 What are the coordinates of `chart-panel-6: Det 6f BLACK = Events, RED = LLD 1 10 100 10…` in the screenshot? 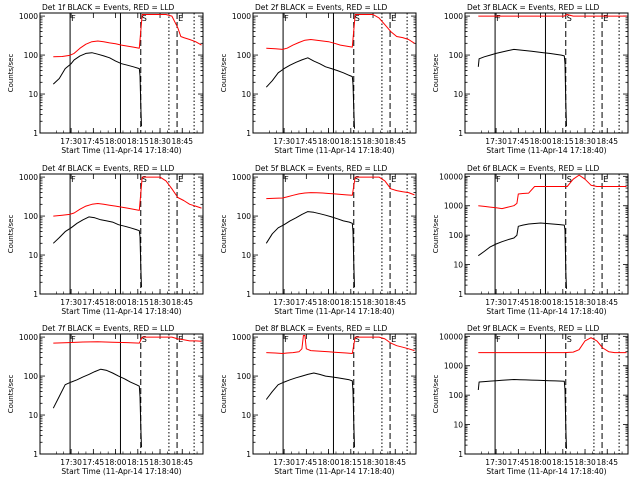 It's located at (530, 240).